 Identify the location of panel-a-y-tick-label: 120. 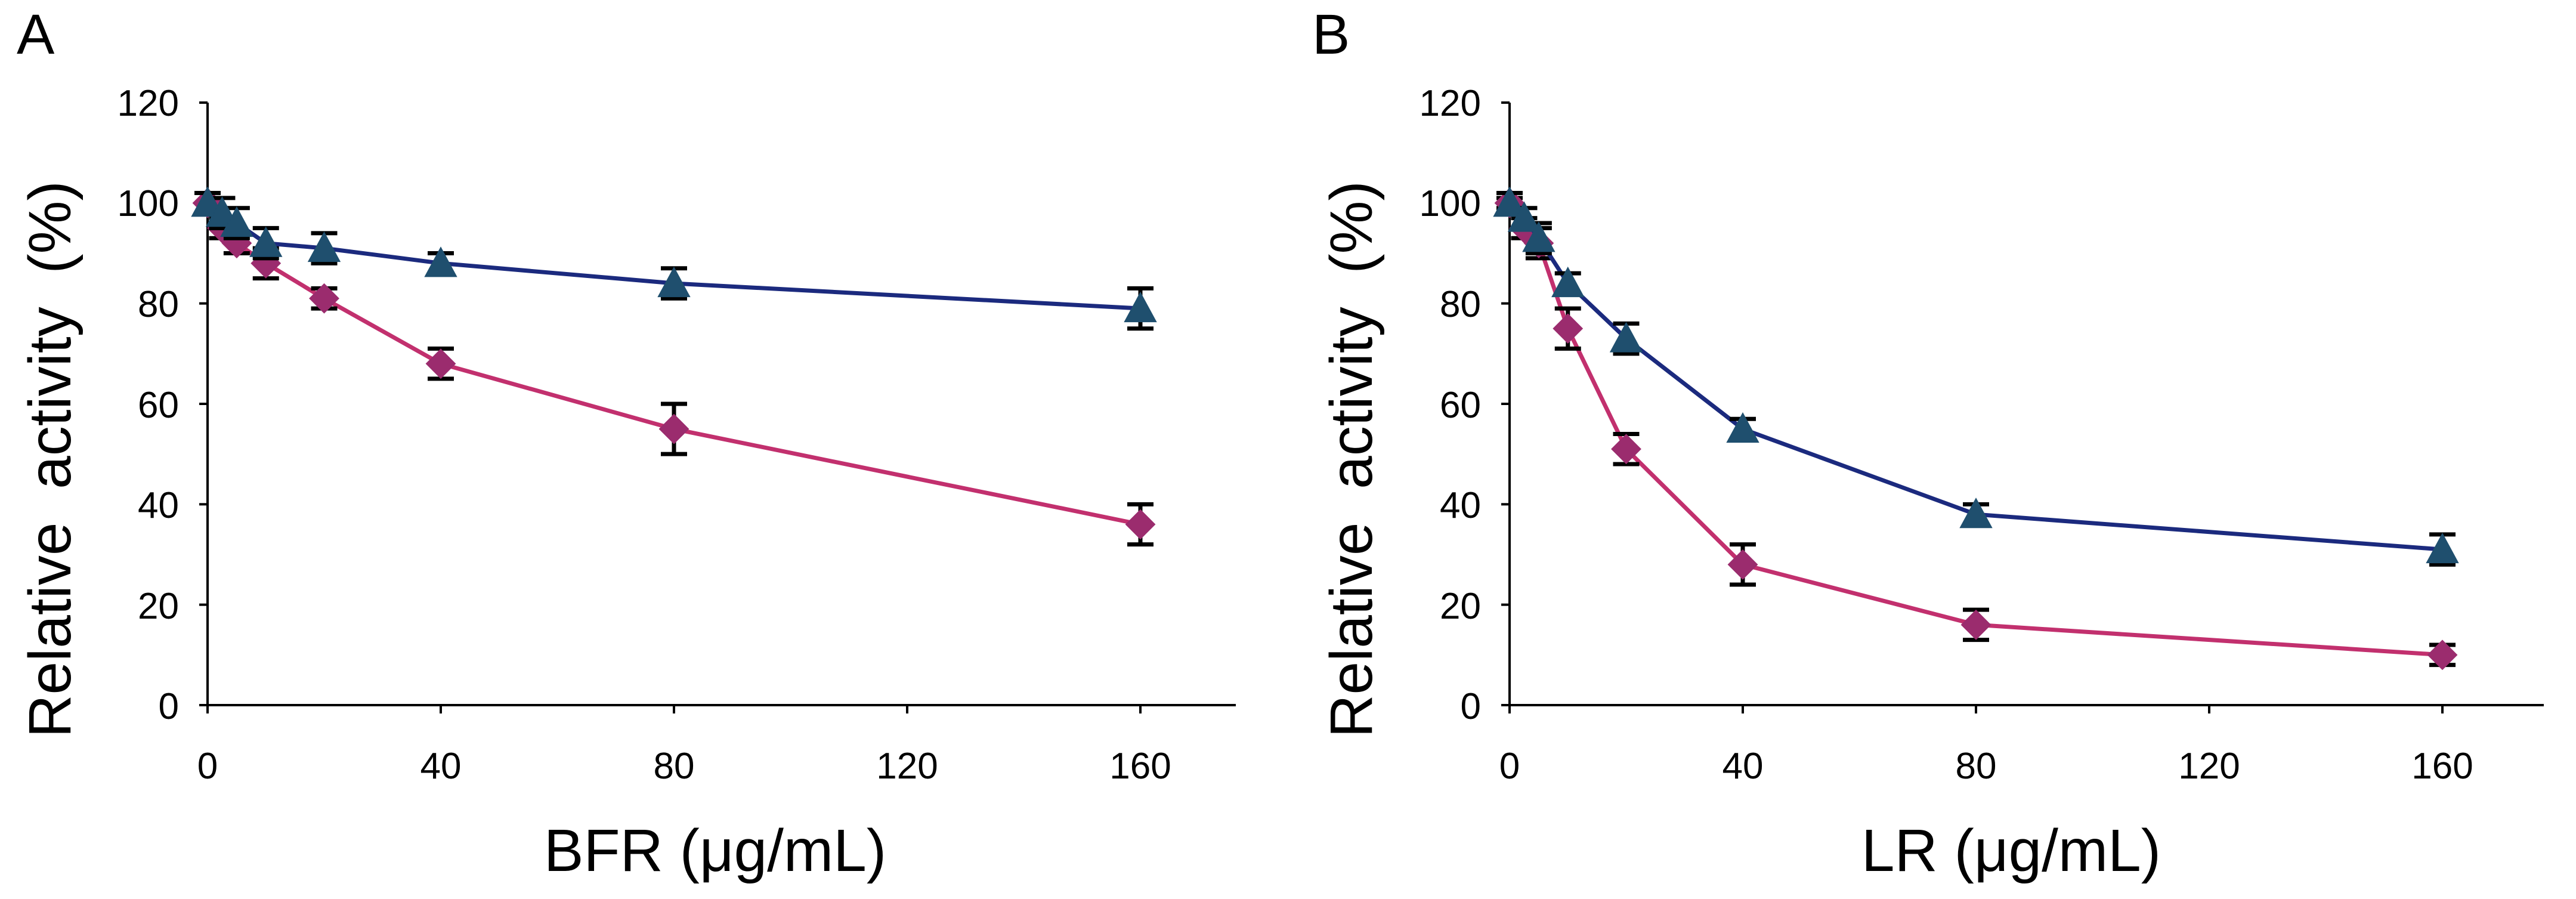
(148, 103).